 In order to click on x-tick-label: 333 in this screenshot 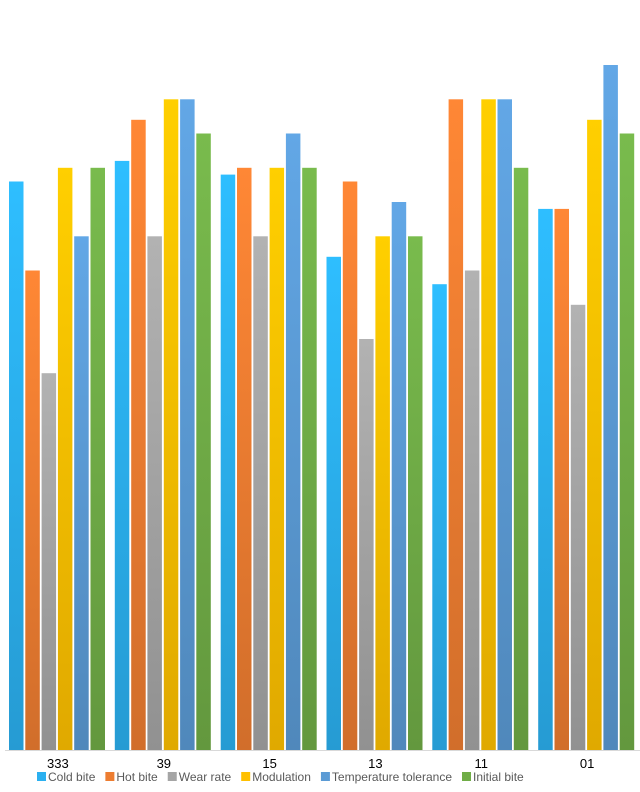, I will do `click(58, 763)`.